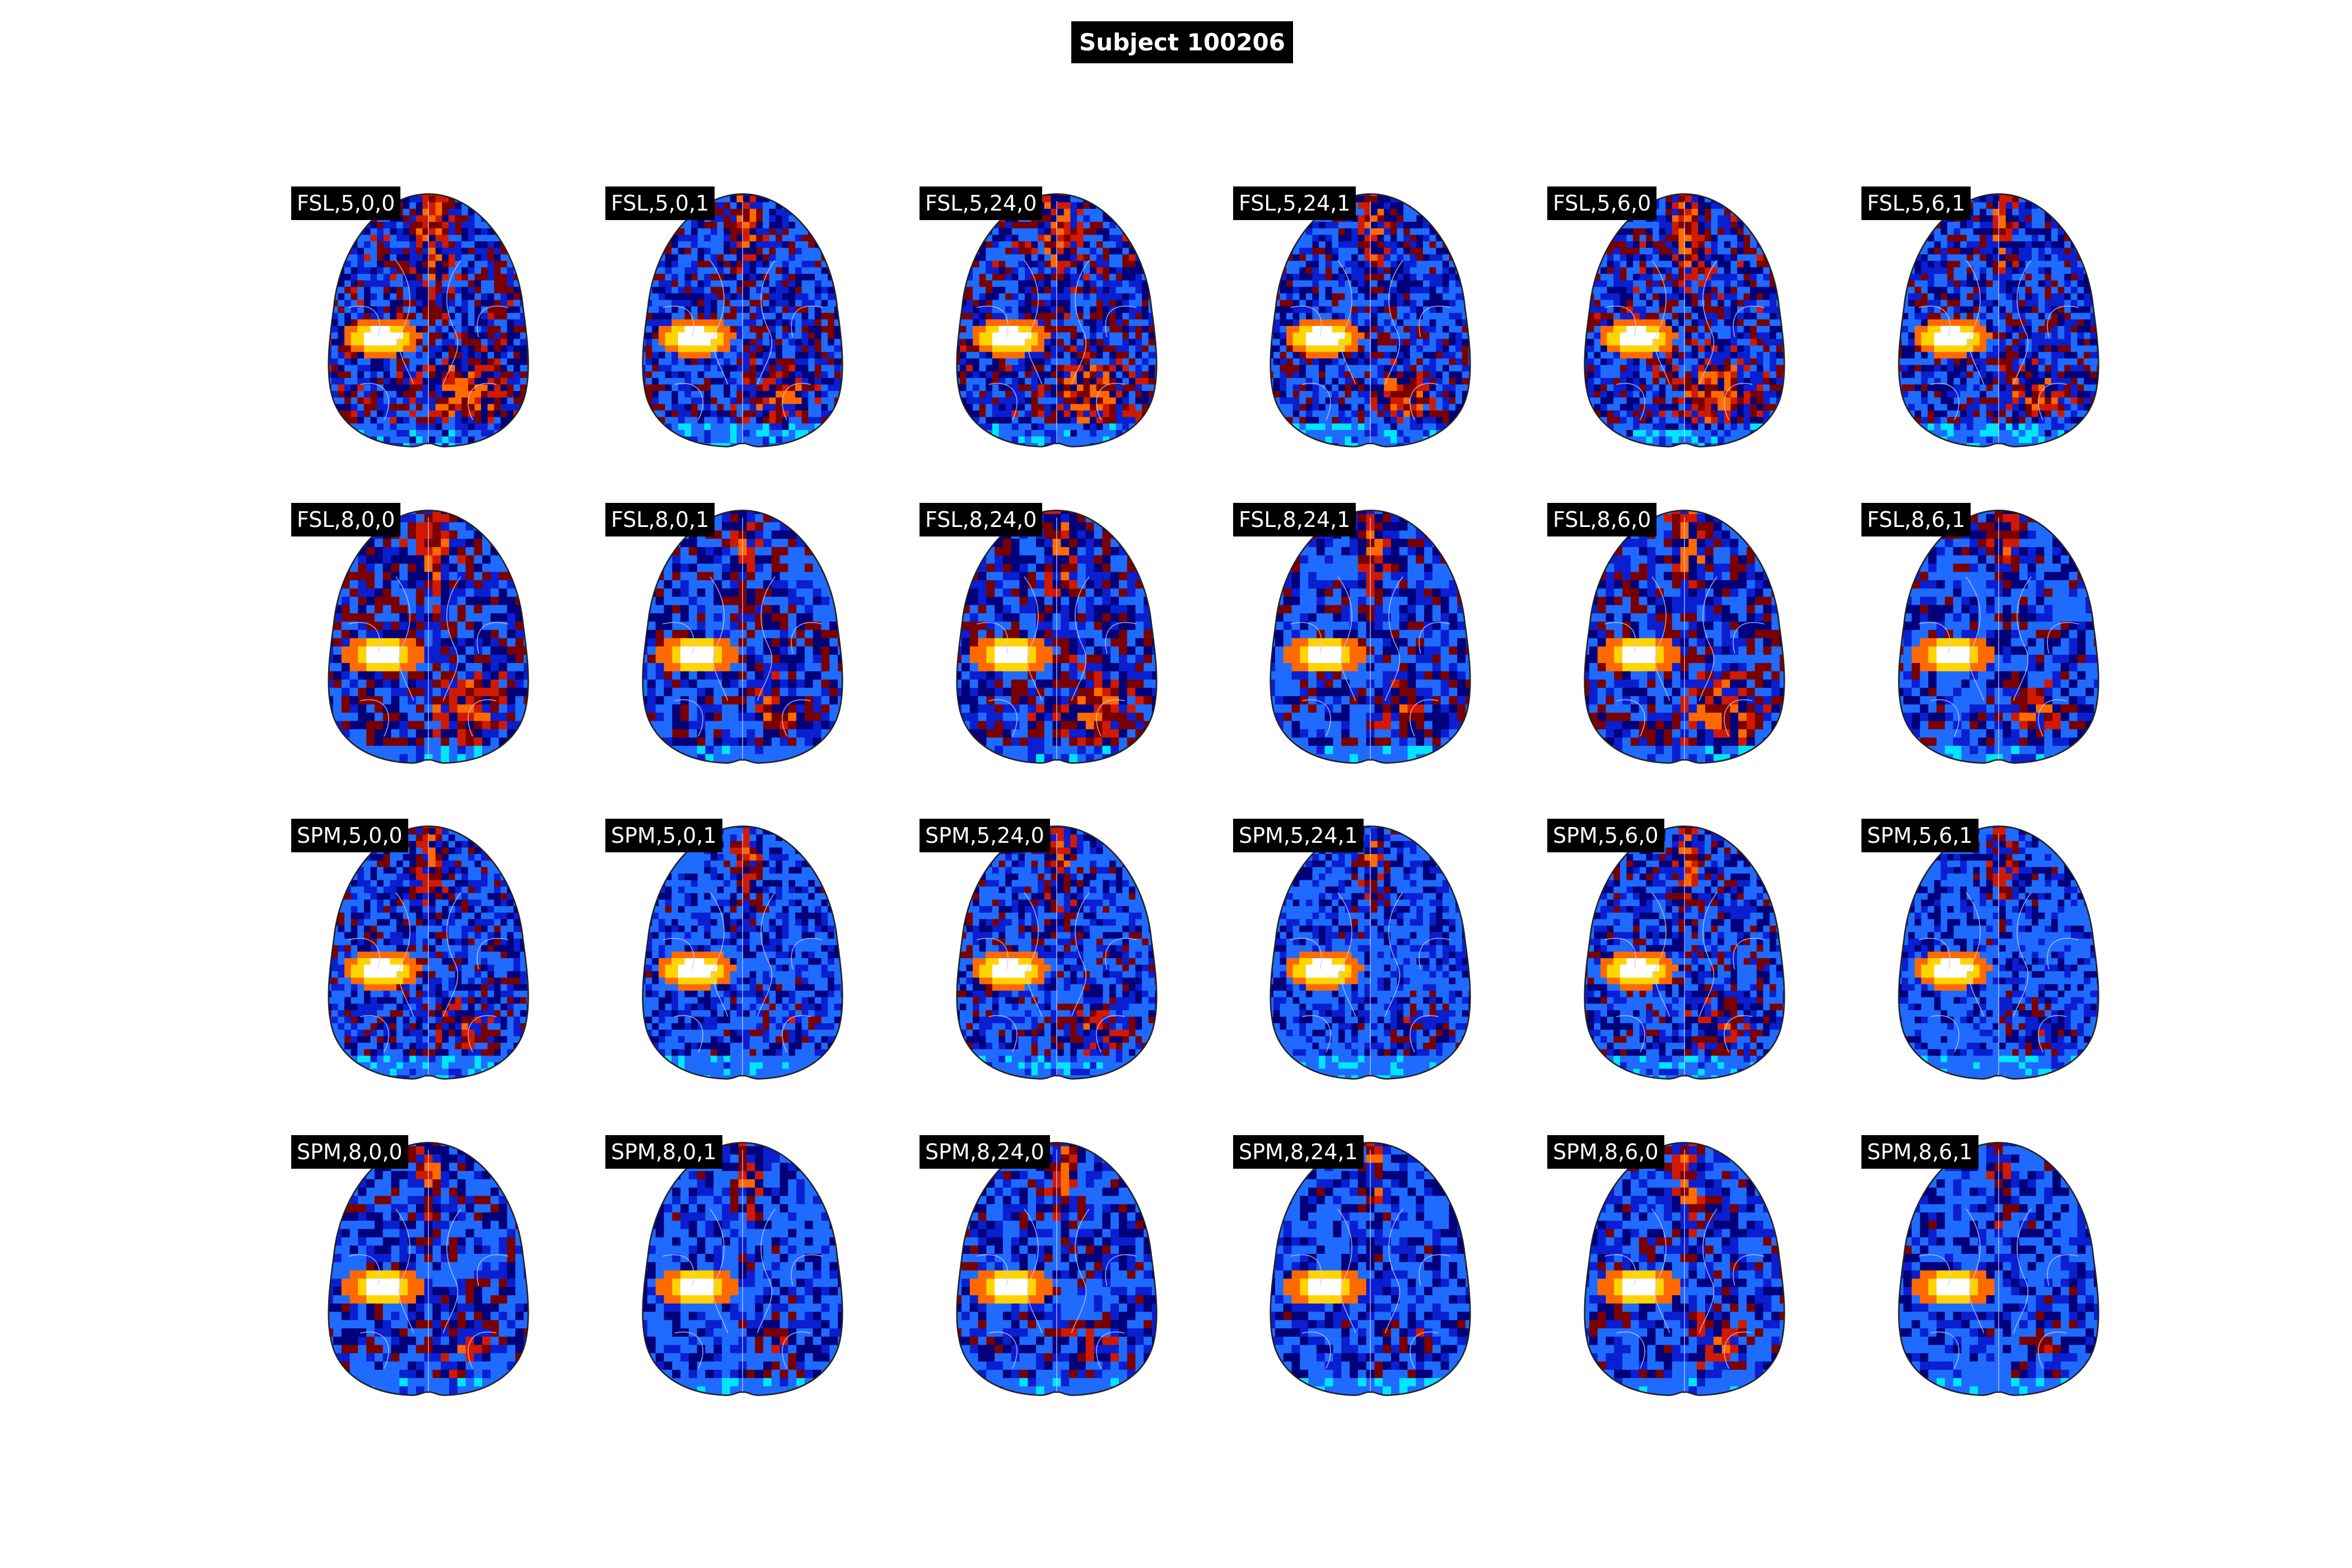 This screenshot has width=2352, height=1568. What do you see at coordinates (1916, 203) in the screenshot?
I see `panel-label: FSL,5,6,1` at bounding box center [1916, 203].